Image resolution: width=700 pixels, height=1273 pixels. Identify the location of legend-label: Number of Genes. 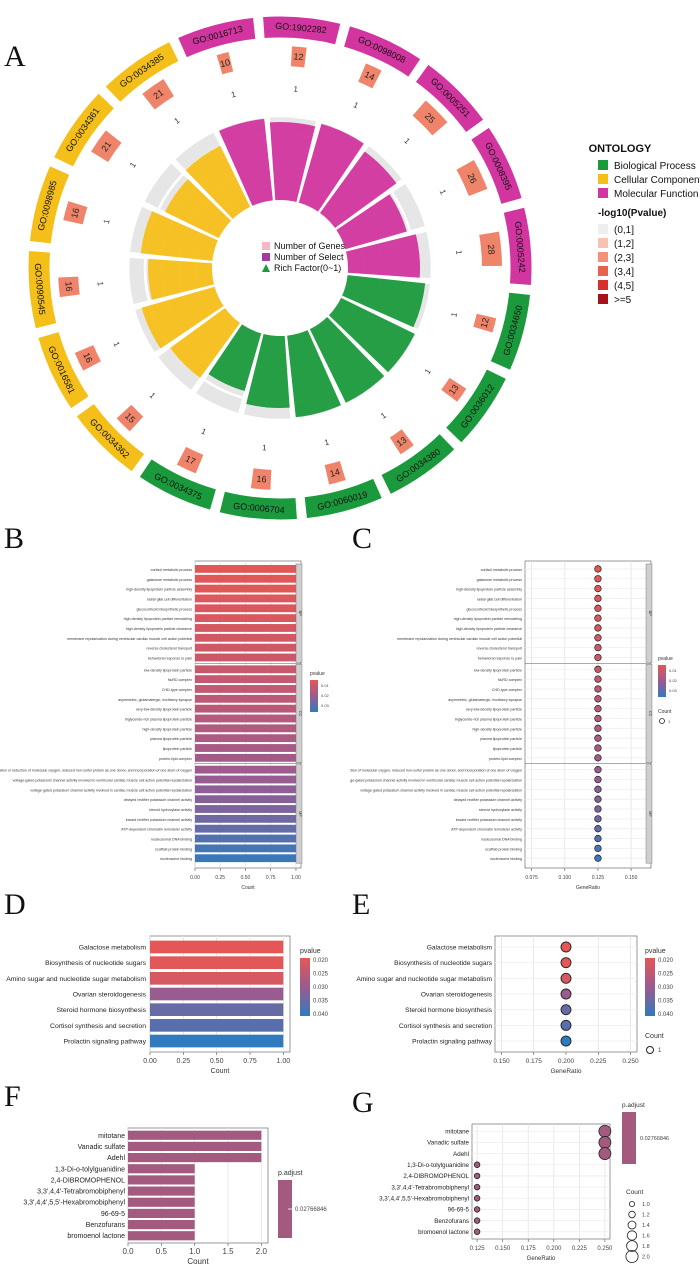
(310, 246).